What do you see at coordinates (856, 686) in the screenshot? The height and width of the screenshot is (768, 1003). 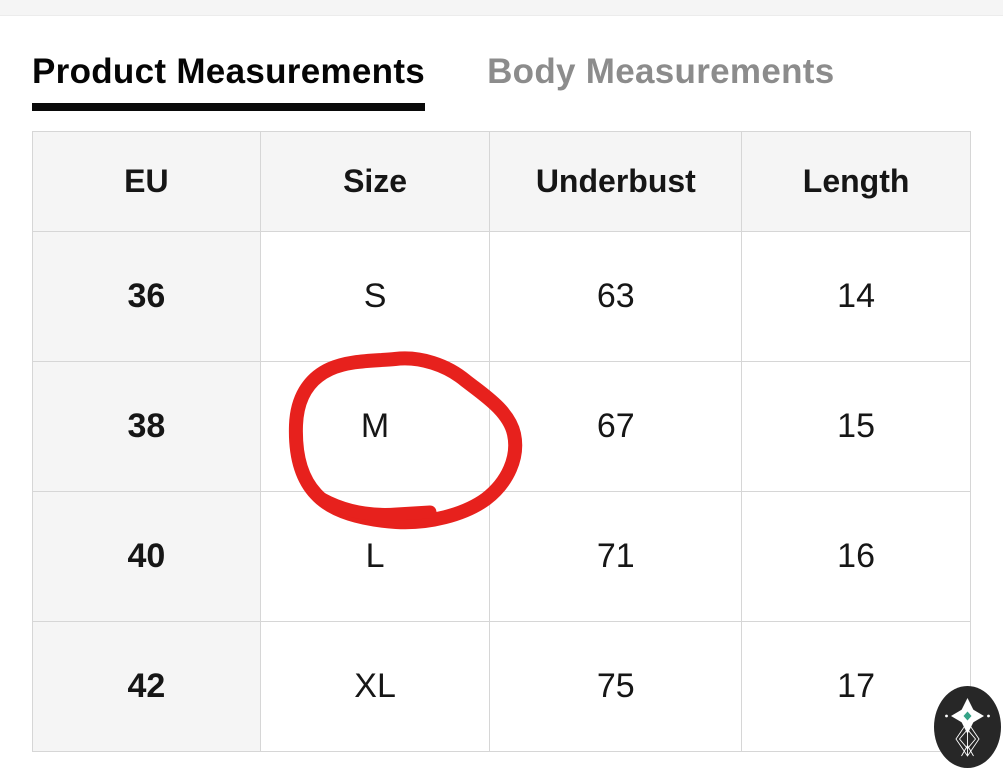 I see `table-cell: 17` at bounding box center [856, 686].